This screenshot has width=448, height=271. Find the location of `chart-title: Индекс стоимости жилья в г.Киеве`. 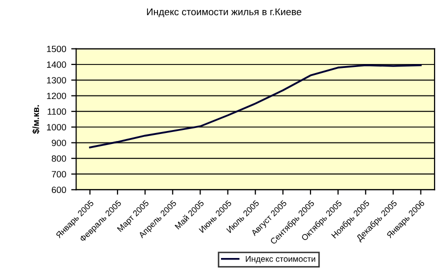

chart-title: Индекс стоимости жилья в г.Киеве is located at coordinates (224, 13).